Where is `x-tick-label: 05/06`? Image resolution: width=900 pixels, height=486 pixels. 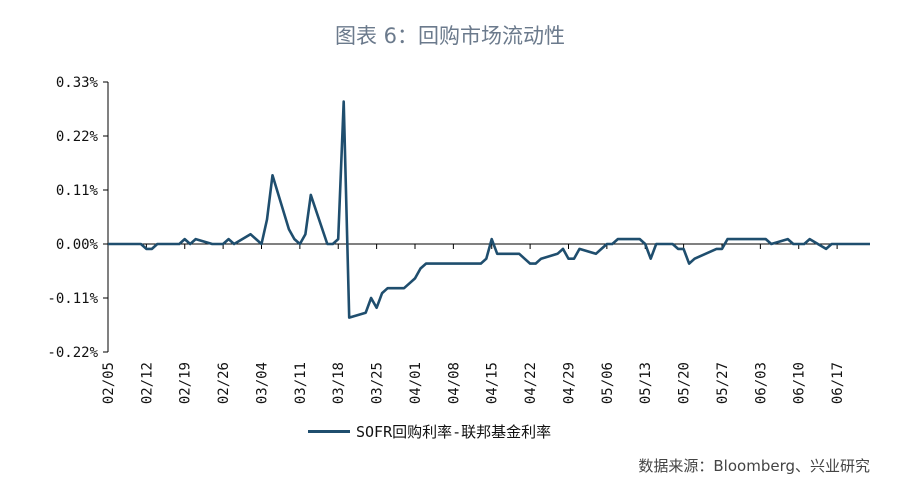
x-tick-label: 05/06 is located at coordinates (608, 383).